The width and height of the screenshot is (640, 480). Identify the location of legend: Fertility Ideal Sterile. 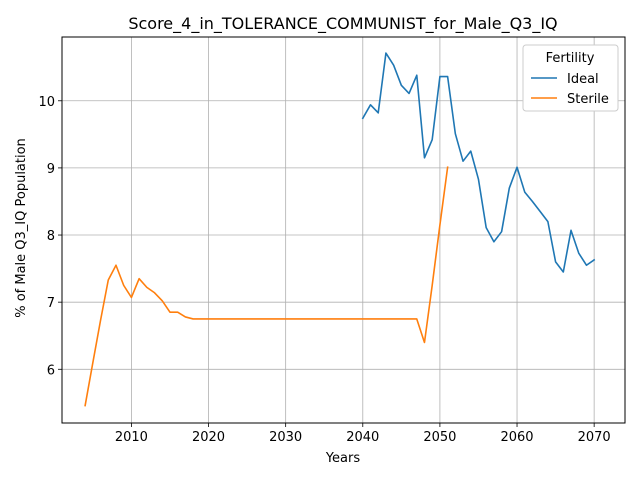
(570, 78).